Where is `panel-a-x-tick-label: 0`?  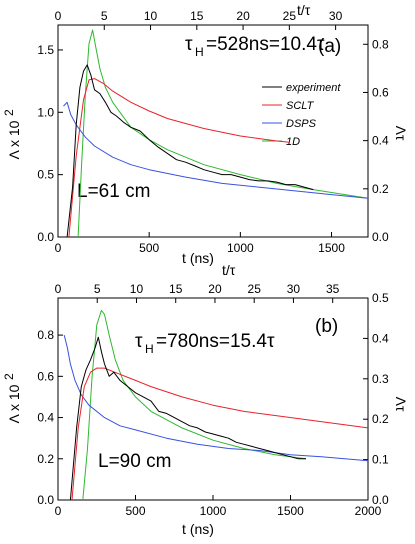
panel-a-x-tick-label: 0 is located at coordinates (58, 248).